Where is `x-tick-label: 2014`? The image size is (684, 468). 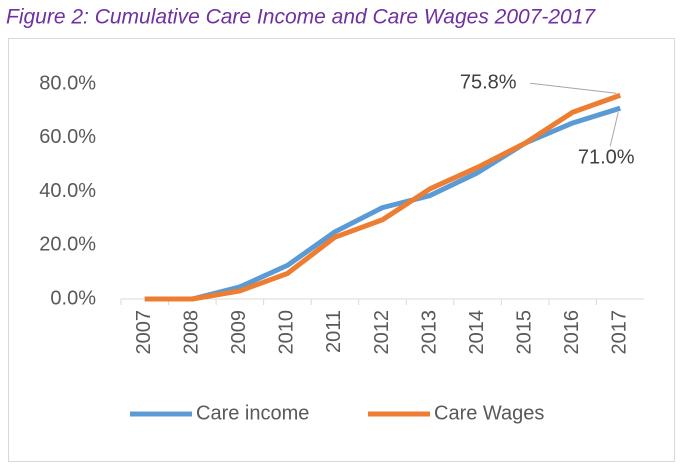 x-tick-label: 2014 is located at coordinates (477, 332).